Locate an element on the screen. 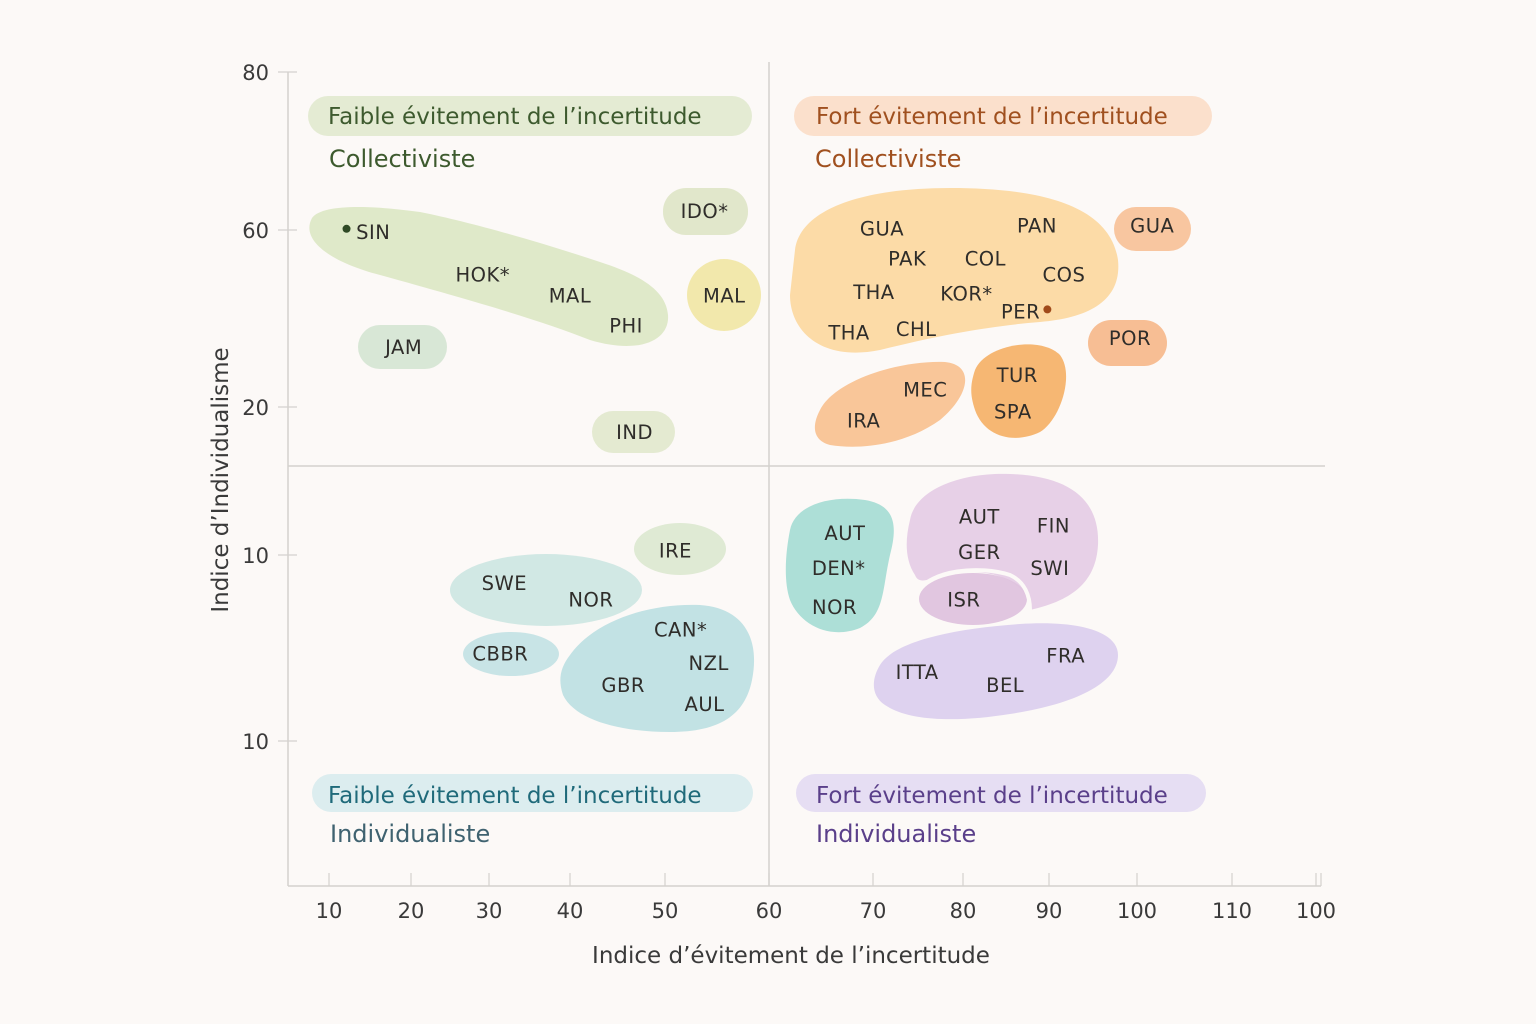  cluster-swe-nor is located at coordinates (546, 590).